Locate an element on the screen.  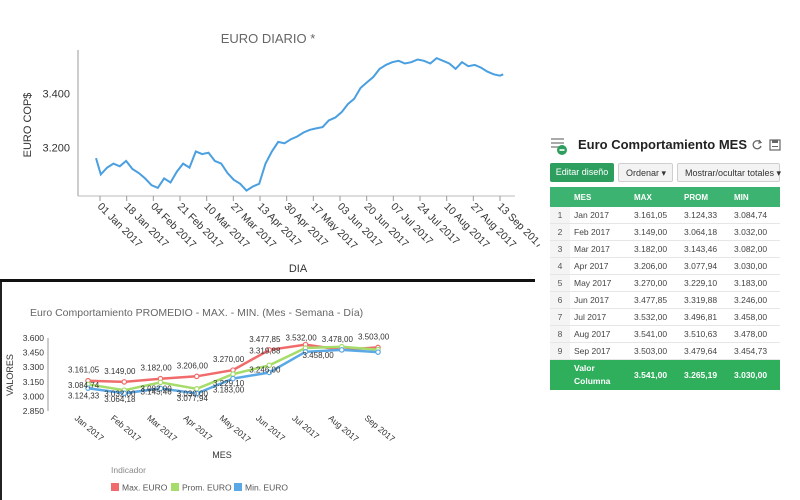
table-cell-max: 3.270,00 is located at coordinates (655, 283).